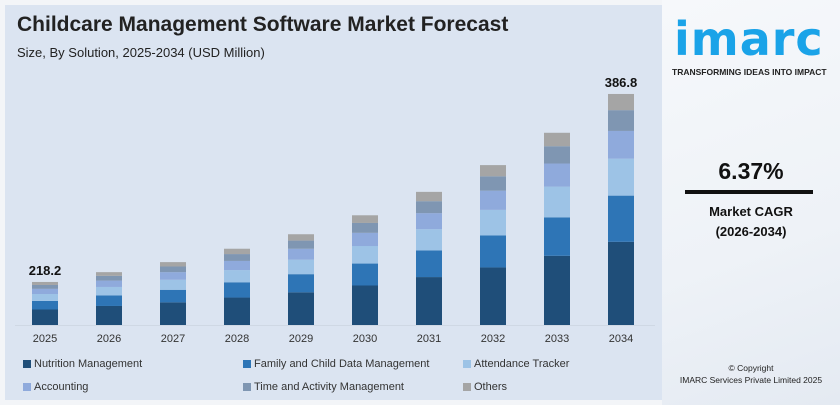 The image size is (840, 405). Describe the element at coordinates (109, 339) in the screenshot. I see `x-tick-label: 2026` at that location.